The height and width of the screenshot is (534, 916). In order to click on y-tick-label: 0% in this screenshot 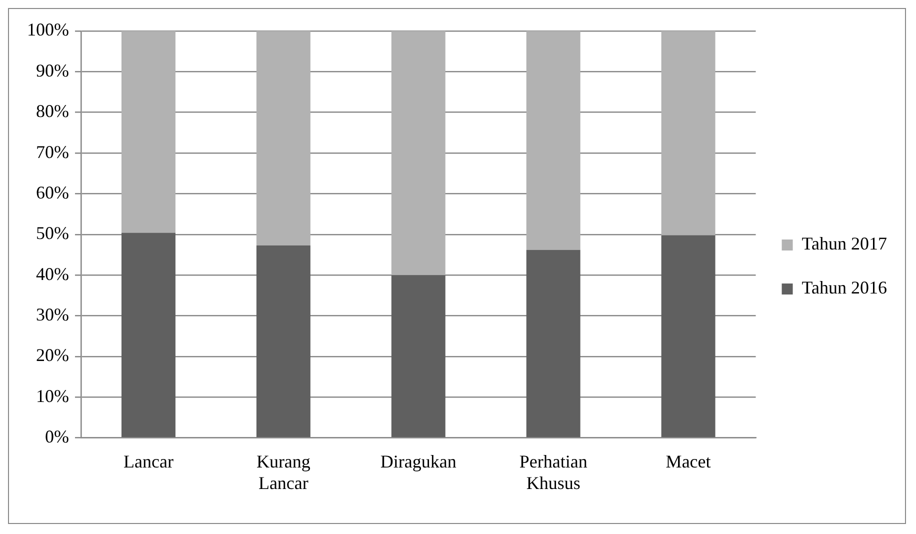, I will do `click(56, 436)`.